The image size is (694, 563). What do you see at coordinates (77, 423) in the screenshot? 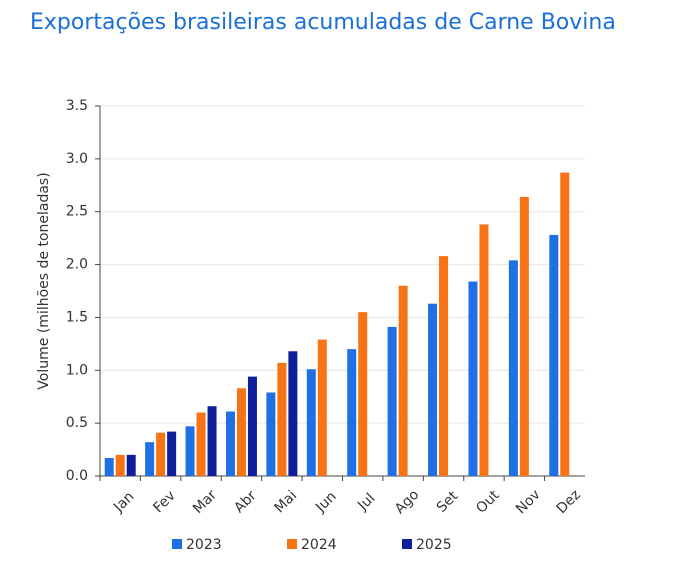
I see `y-tick-label: 0.5` at bounding box center [77, 423].